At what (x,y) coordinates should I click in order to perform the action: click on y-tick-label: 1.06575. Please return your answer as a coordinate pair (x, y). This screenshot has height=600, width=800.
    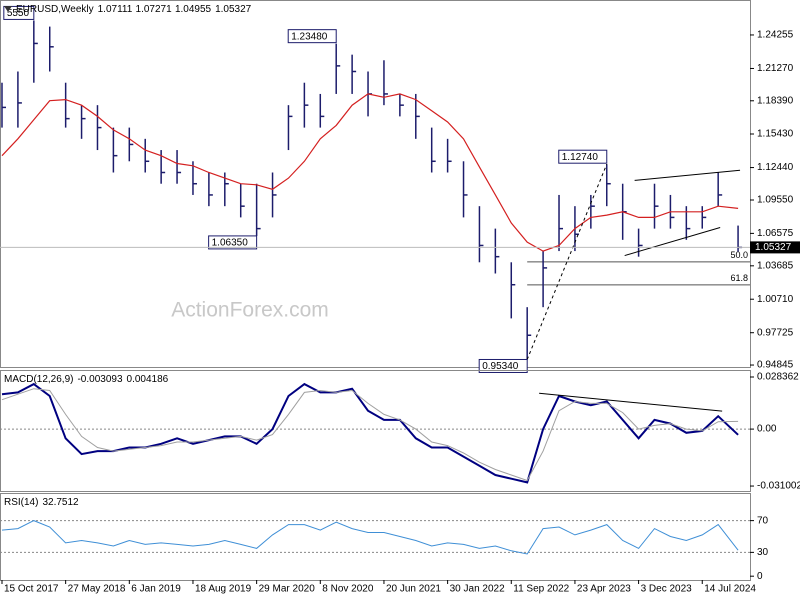
    Looking at the image, I should click on (775, 233).